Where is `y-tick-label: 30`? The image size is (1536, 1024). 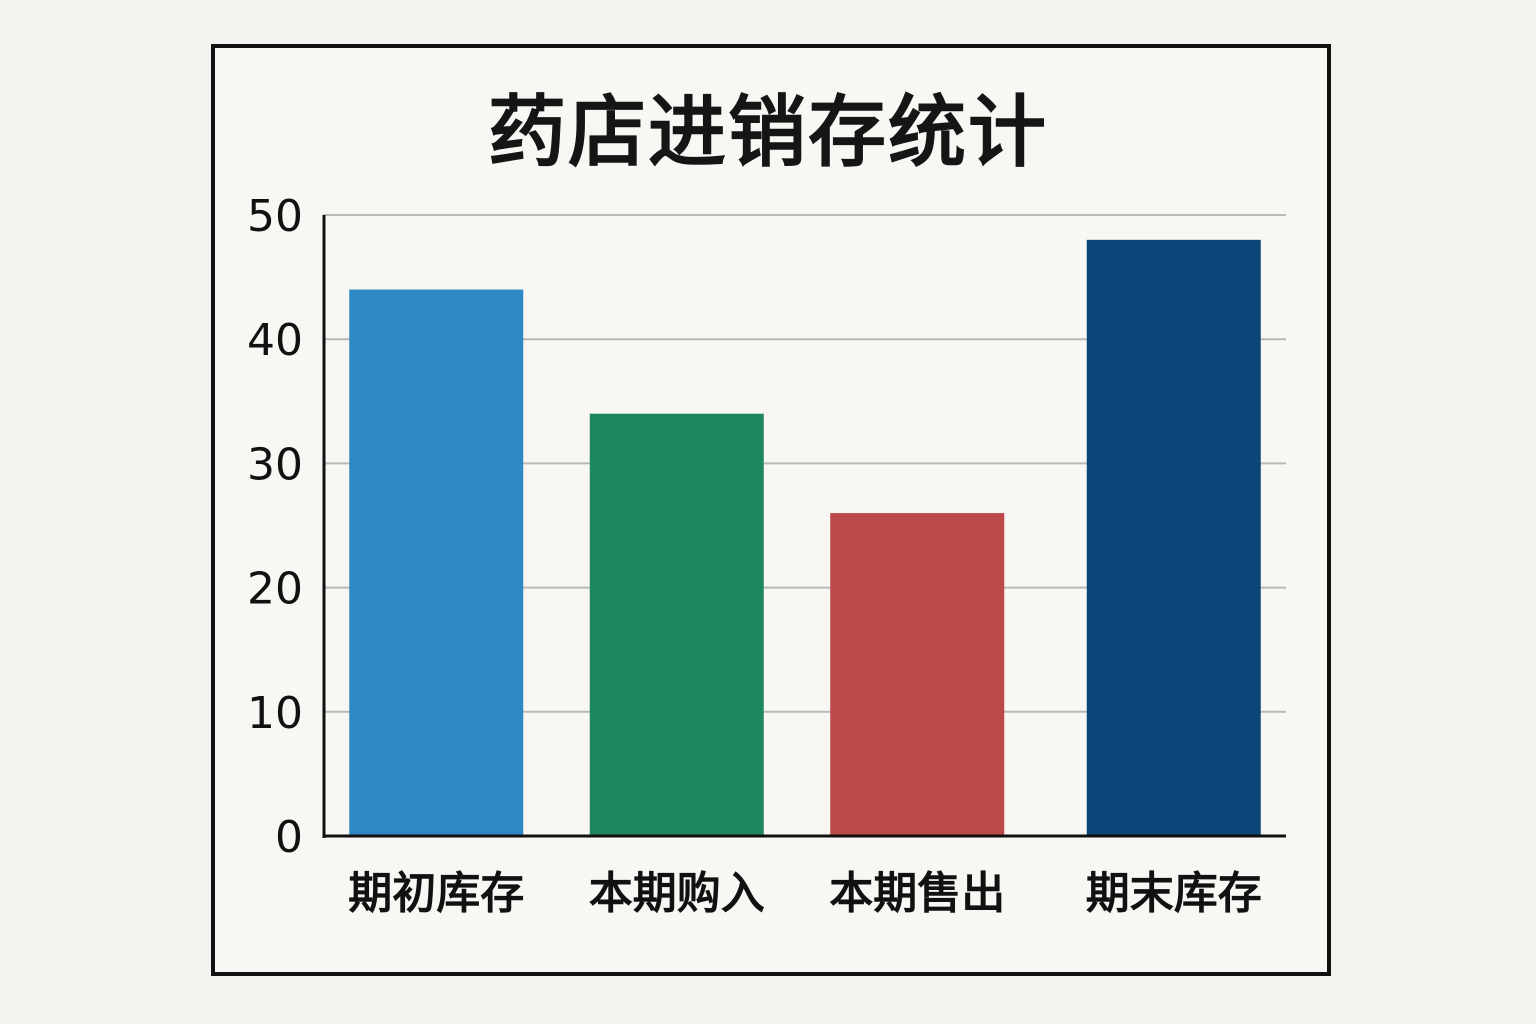 y-tick-label: 30 is located at coordinates (275, 464).